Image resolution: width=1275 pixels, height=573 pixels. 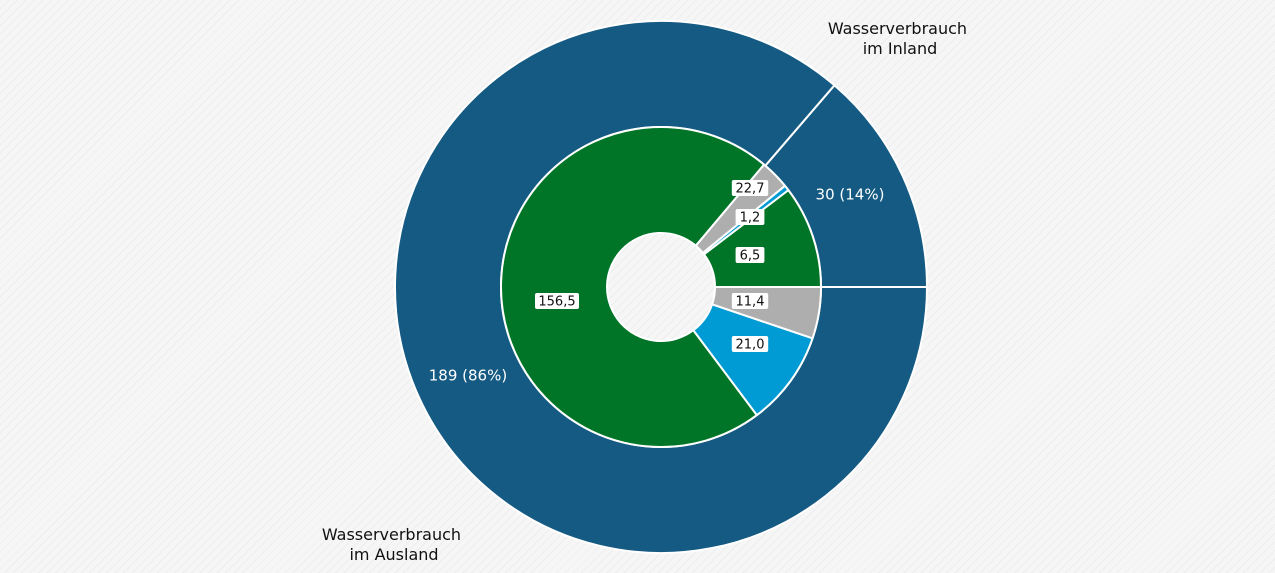 What do you see at coordinates (393, 554) in the screenshot?
I see `category-label-ausland-line2: im Ausland` at bounding box center [393, 554].